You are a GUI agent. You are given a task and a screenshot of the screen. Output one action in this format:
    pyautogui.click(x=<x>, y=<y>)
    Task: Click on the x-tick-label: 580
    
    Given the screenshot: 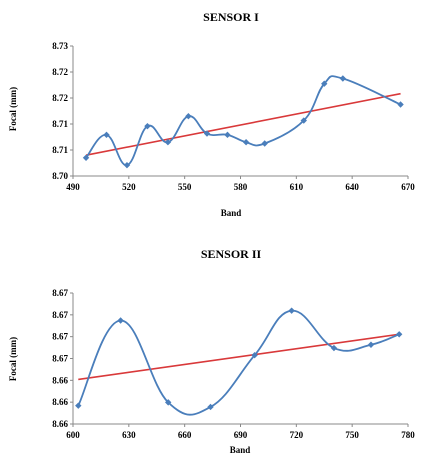 What is the action you would take?
    pyautogui.click(x=241, y=187)
    